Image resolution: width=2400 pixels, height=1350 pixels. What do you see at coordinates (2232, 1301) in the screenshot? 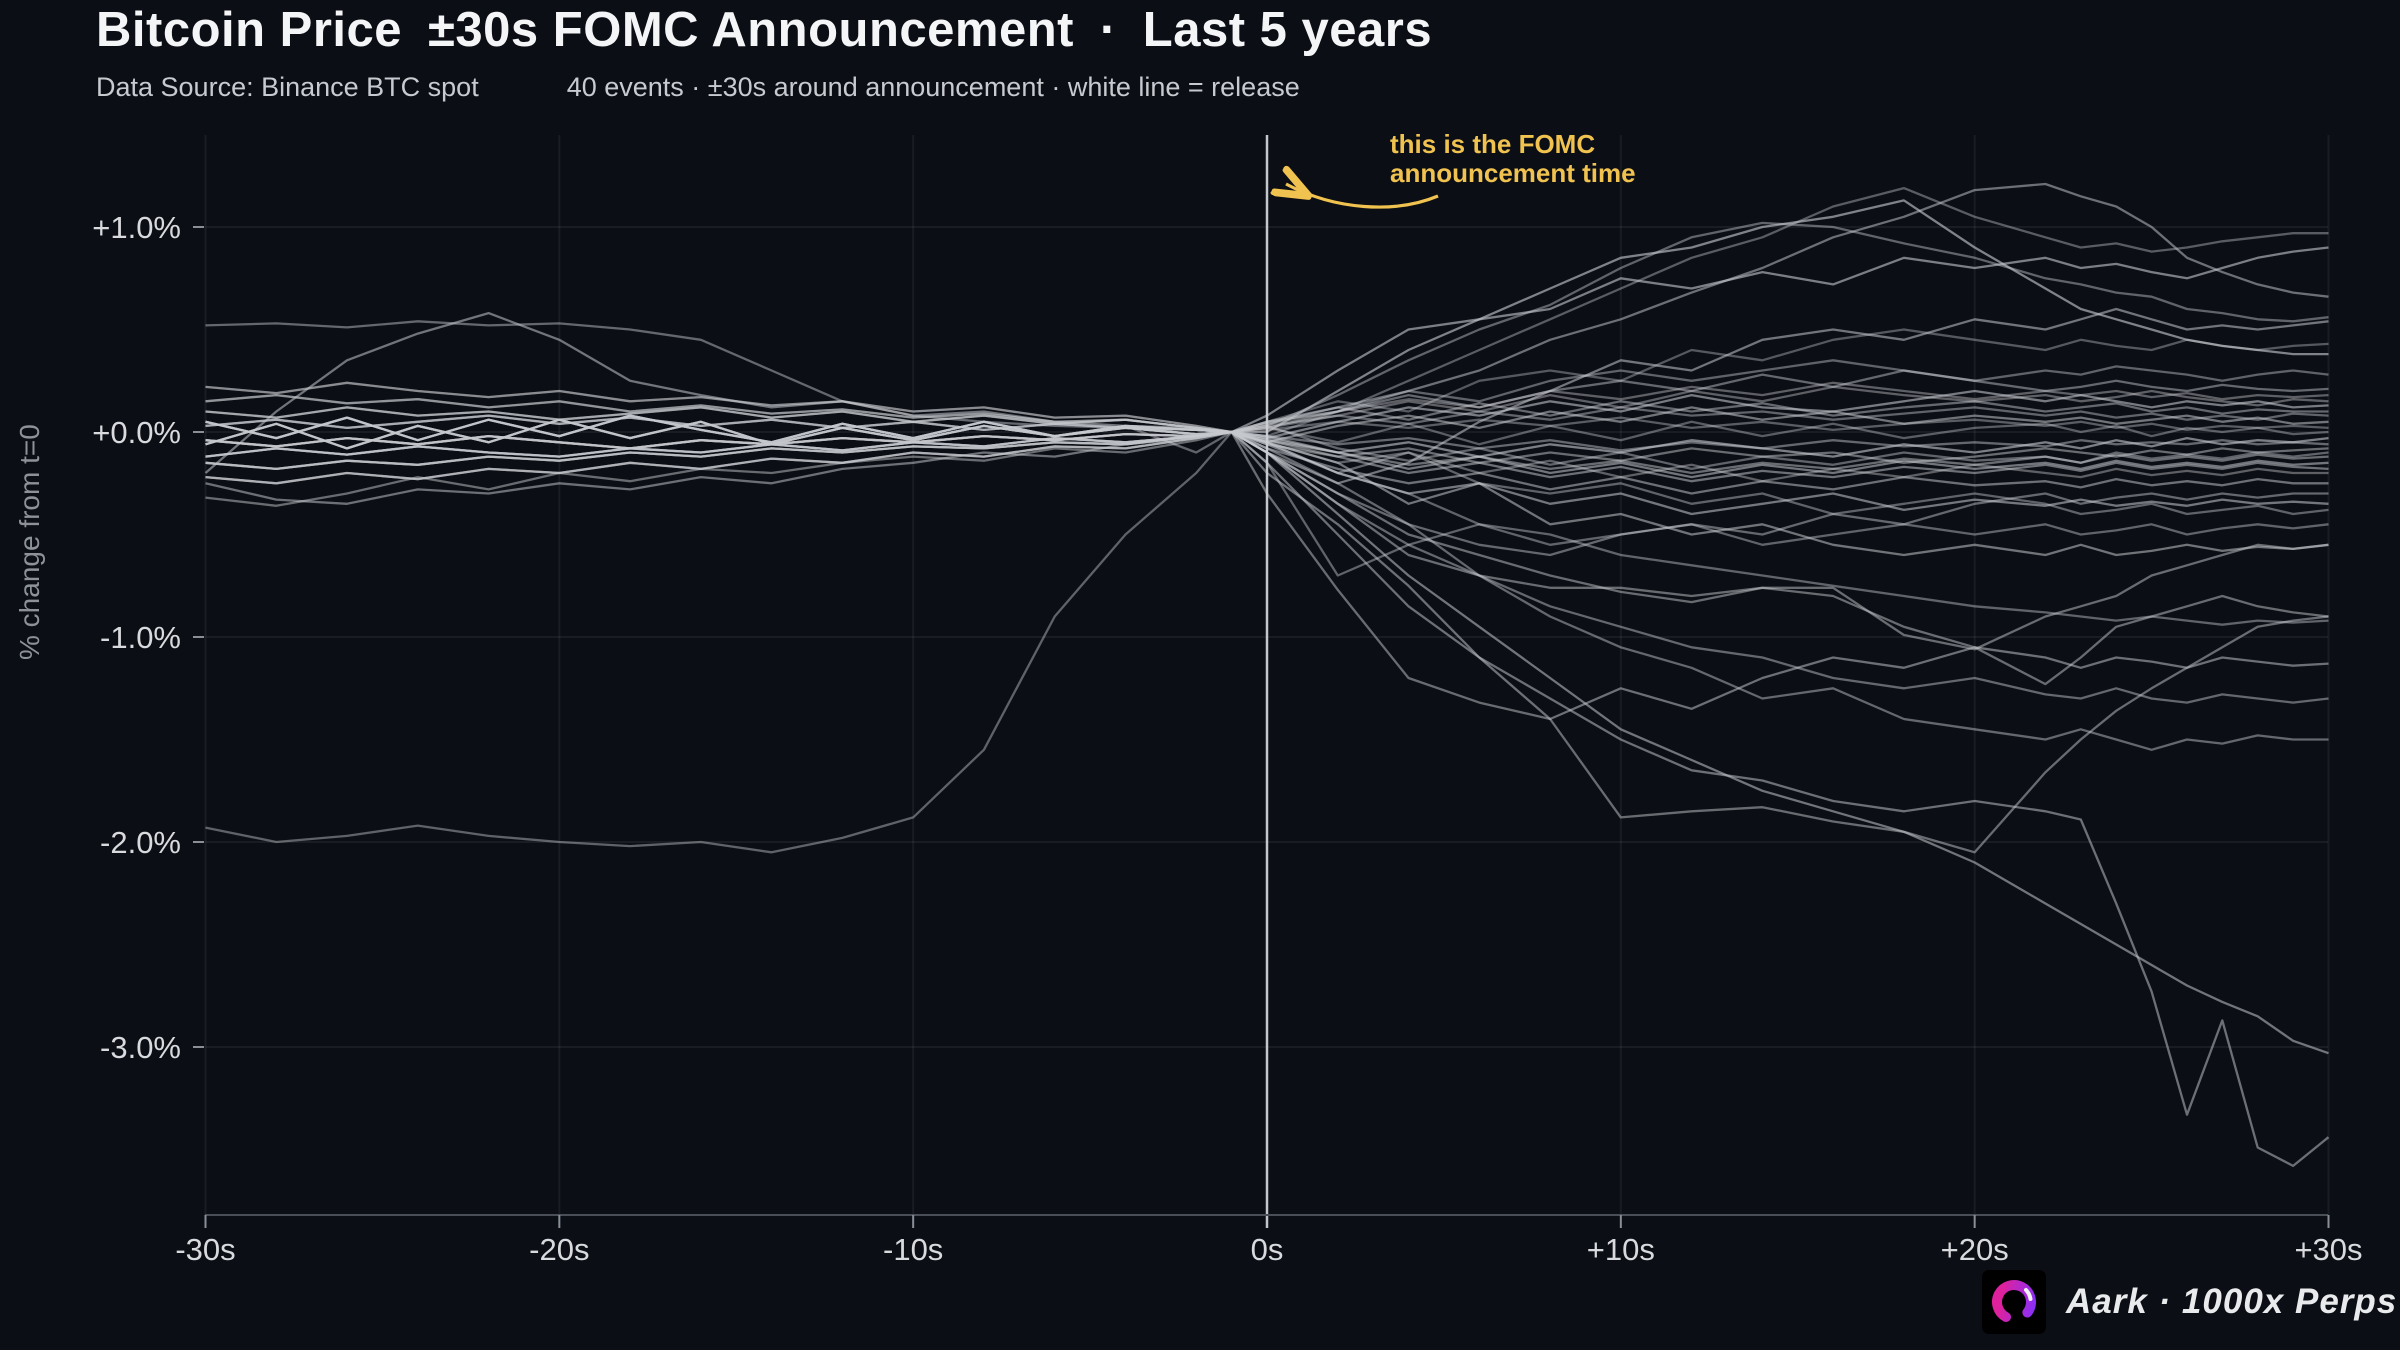
I see `brand-text: Aark · 1000x Perps` at bounding box center [2232, 1301].